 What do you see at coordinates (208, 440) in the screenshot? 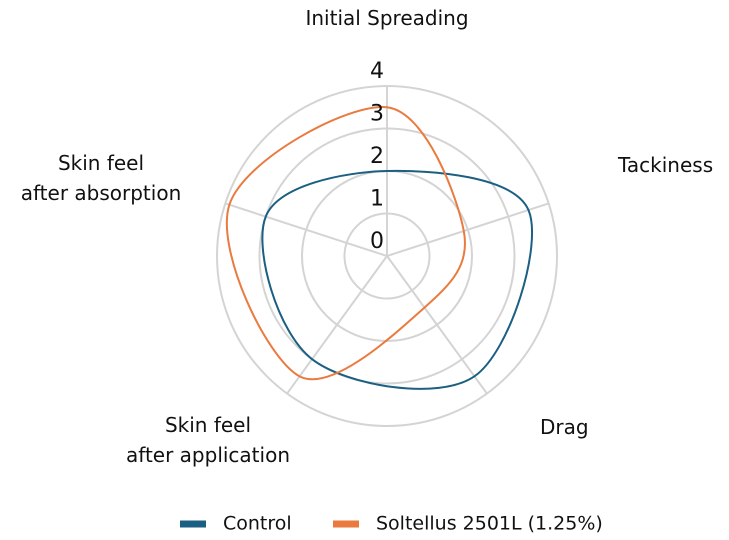
I see `axis-label: Skin feel after application` at bounding box center [208, 440].